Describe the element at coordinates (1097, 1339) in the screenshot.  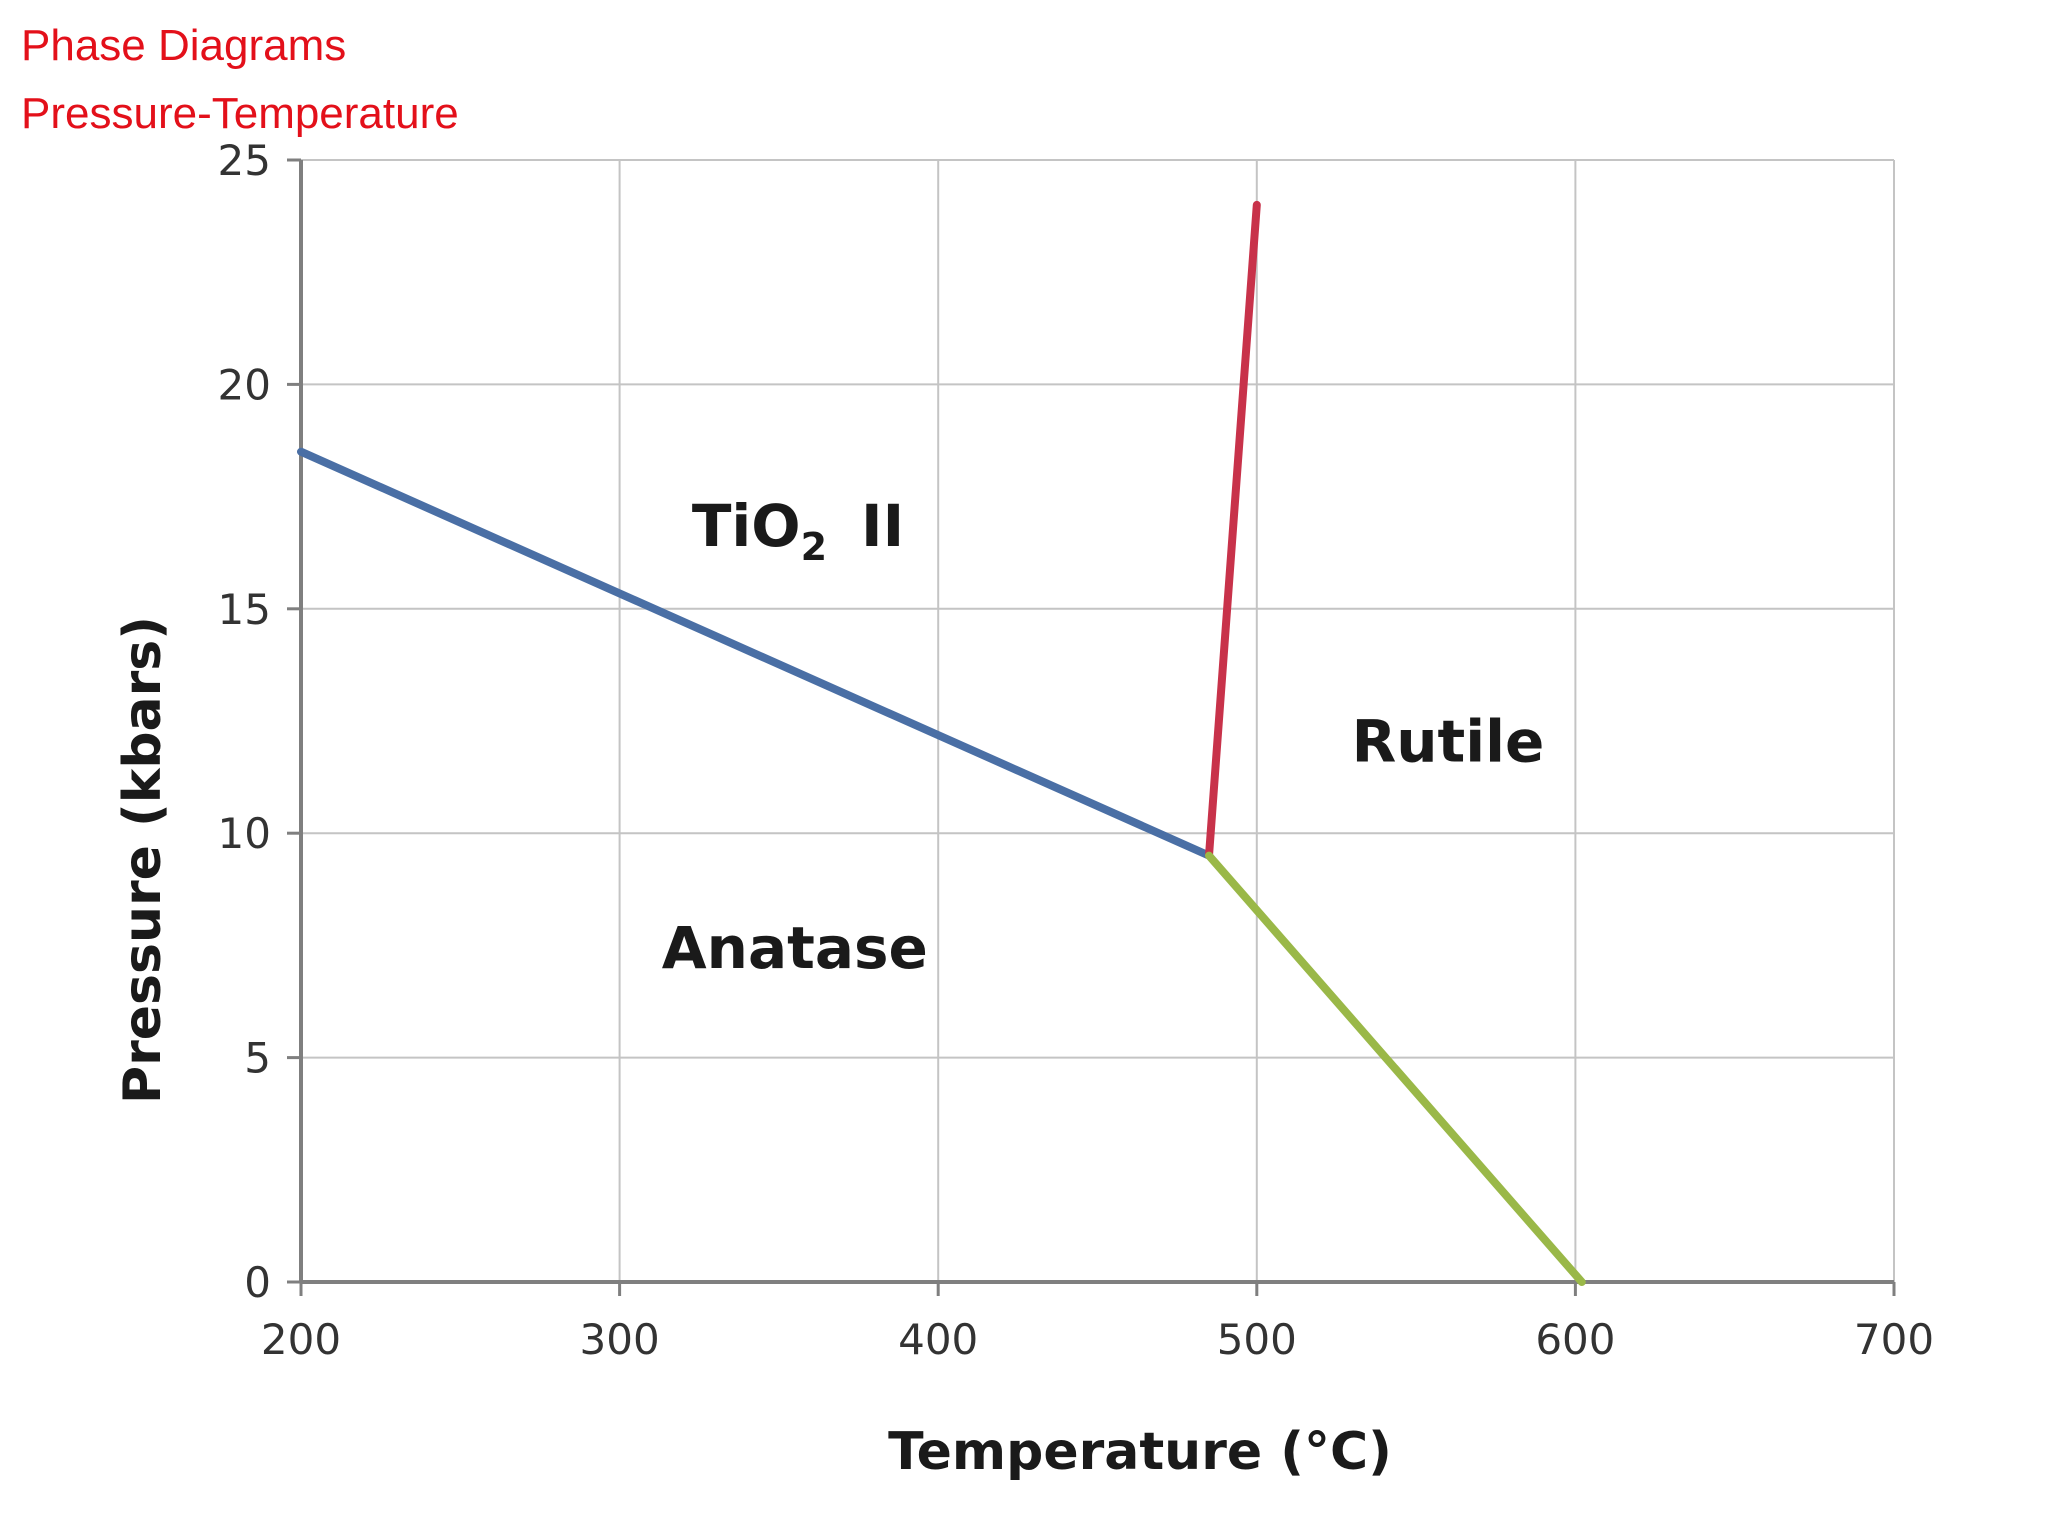
I see `x-tick-labels: 200 300 400 500 600 700` at that location.